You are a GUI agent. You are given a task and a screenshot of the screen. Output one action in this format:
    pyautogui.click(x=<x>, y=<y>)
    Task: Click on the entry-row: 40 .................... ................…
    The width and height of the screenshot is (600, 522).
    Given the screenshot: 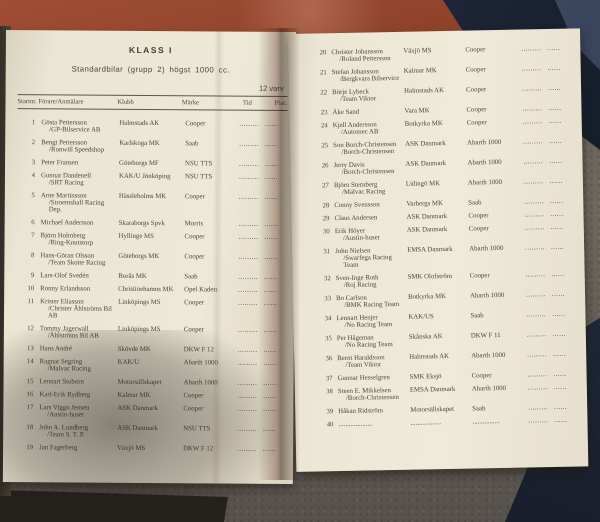 What is the action you would take?
    pyautogui.click(x=441, y=422)
    